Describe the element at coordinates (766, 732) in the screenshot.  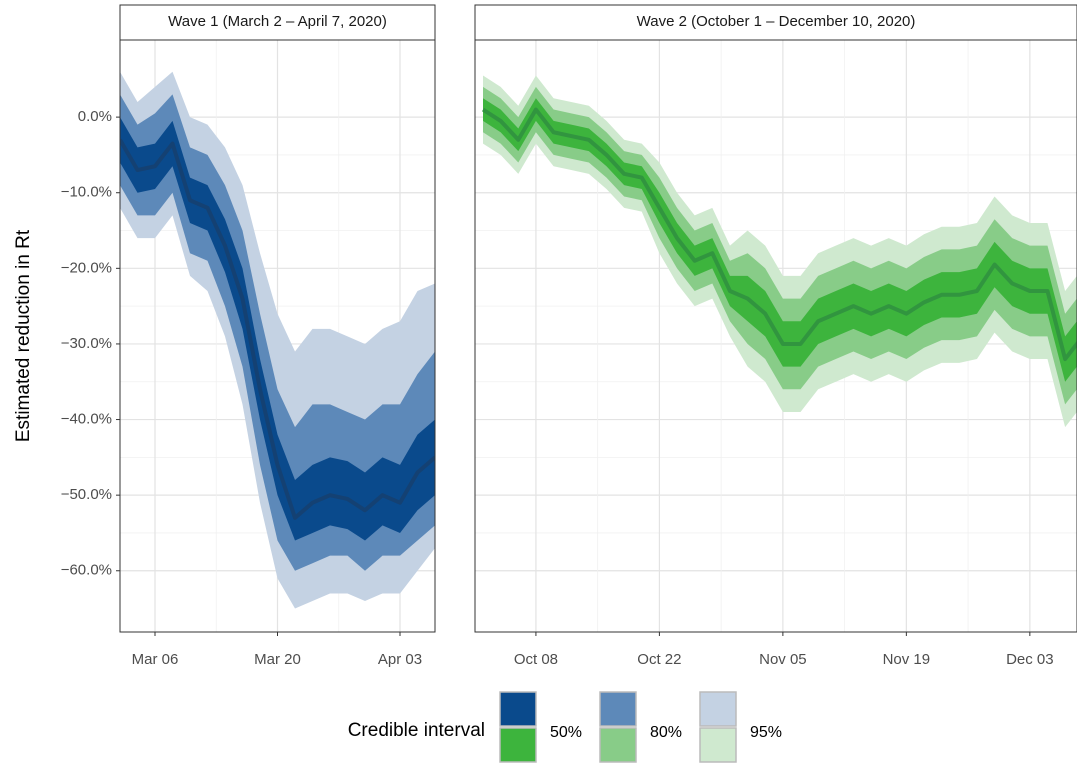
I see `legend-label: 95%` at that location.